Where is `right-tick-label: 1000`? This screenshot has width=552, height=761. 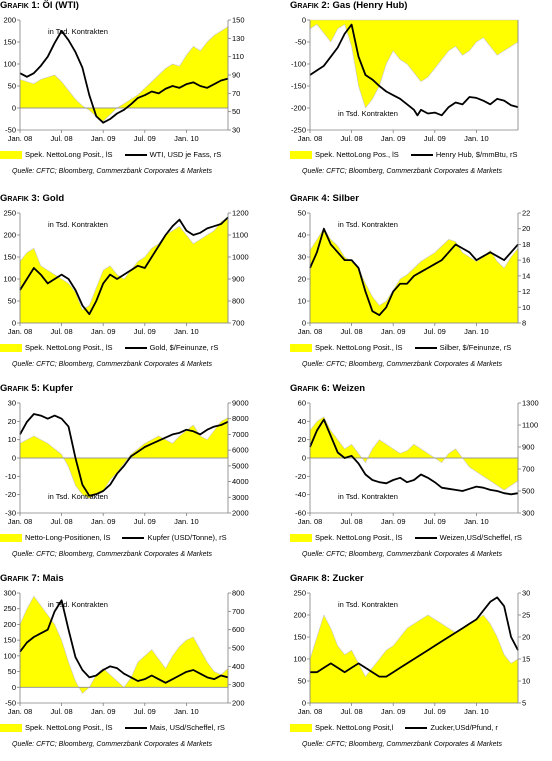 right-tick-label: 1000 is located at coordinates (240, 257).